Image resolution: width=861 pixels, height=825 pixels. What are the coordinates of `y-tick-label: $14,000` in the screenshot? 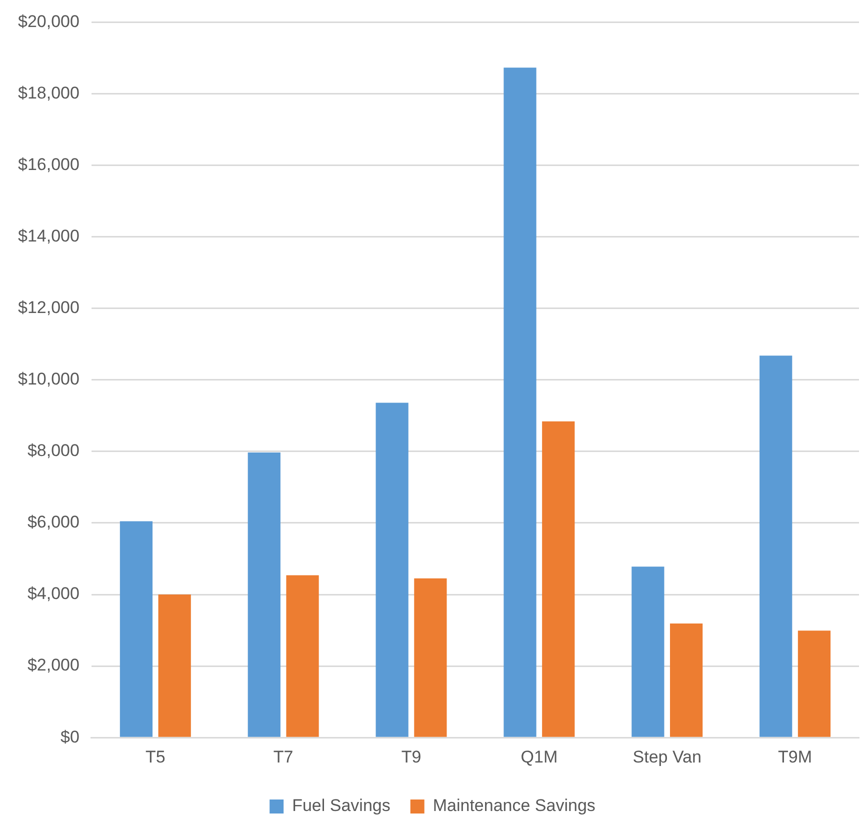 It's located at (49, 236).